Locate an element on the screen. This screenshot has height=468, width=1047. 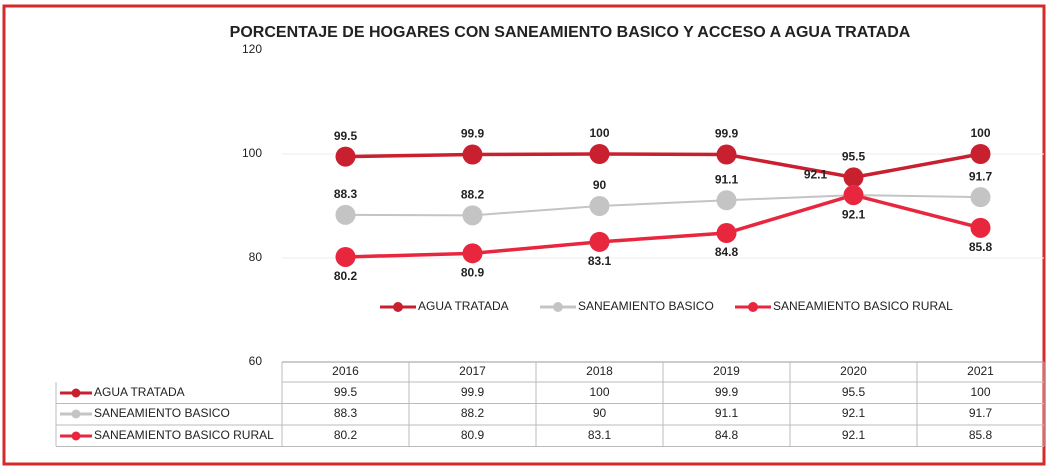
table-cell: 85.8 is located at coordinates (981, 435).